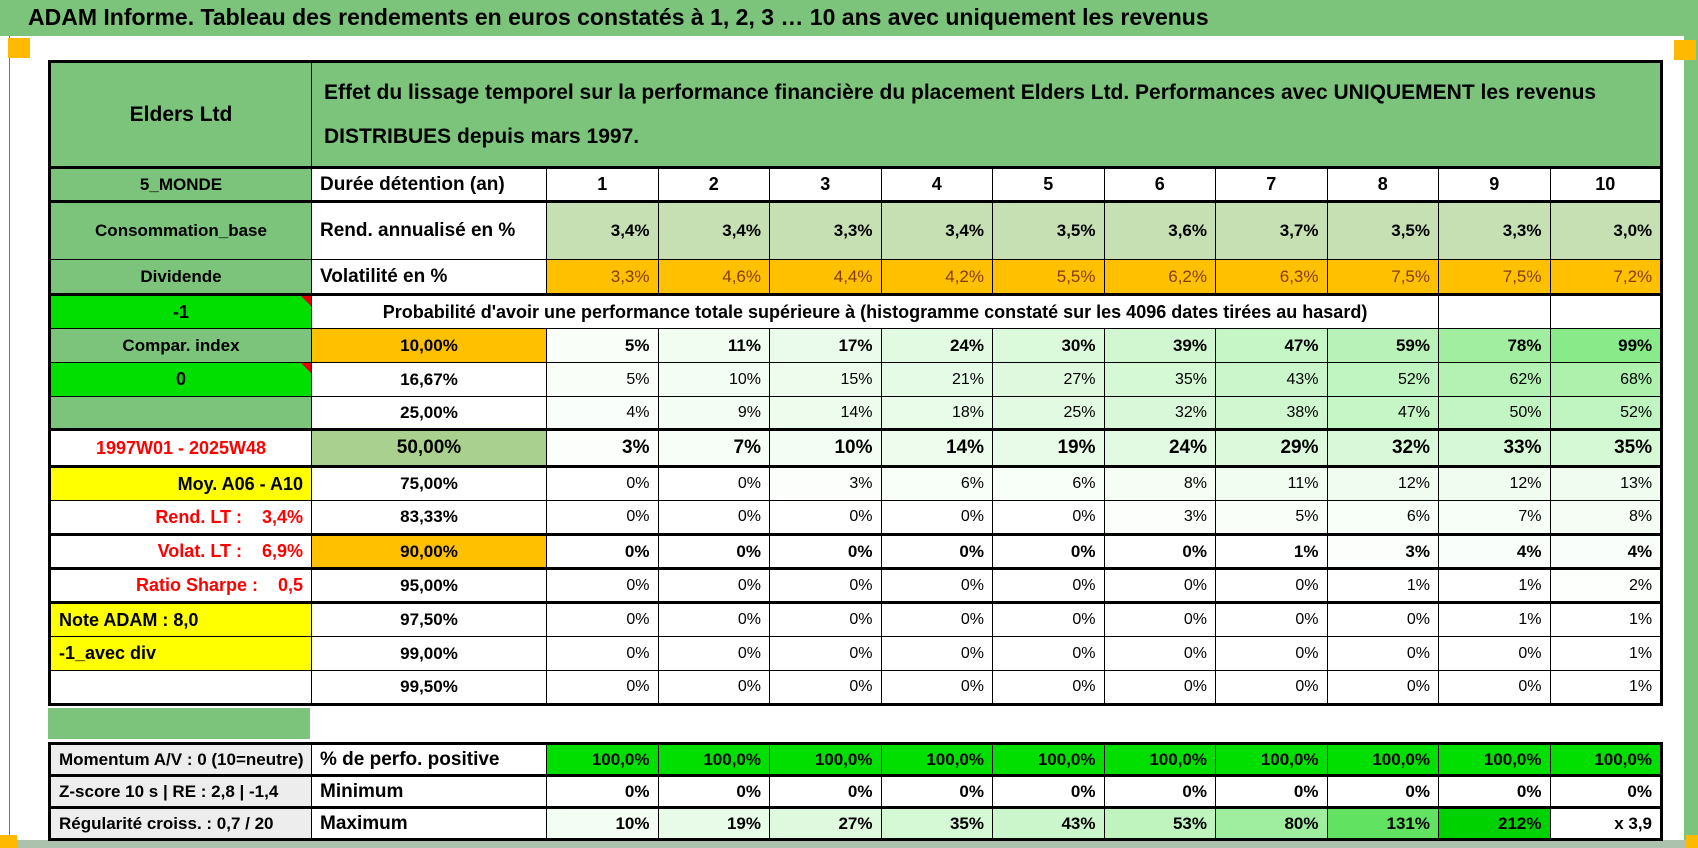 This screenshot has height=848, width=1698. What do you see at coordinates (429, 517) in the screenshot?
I see `percentile-label: 83,33%` at bounding box center [429, 517].